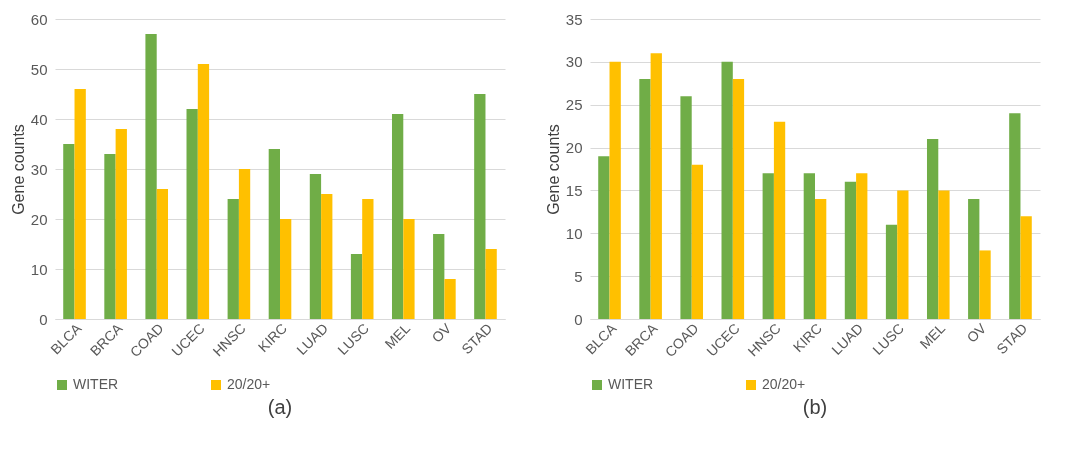 The height and width of the screenshot is (465, 1086). I want to click on y-tick-label: 15, so click(574, 190).